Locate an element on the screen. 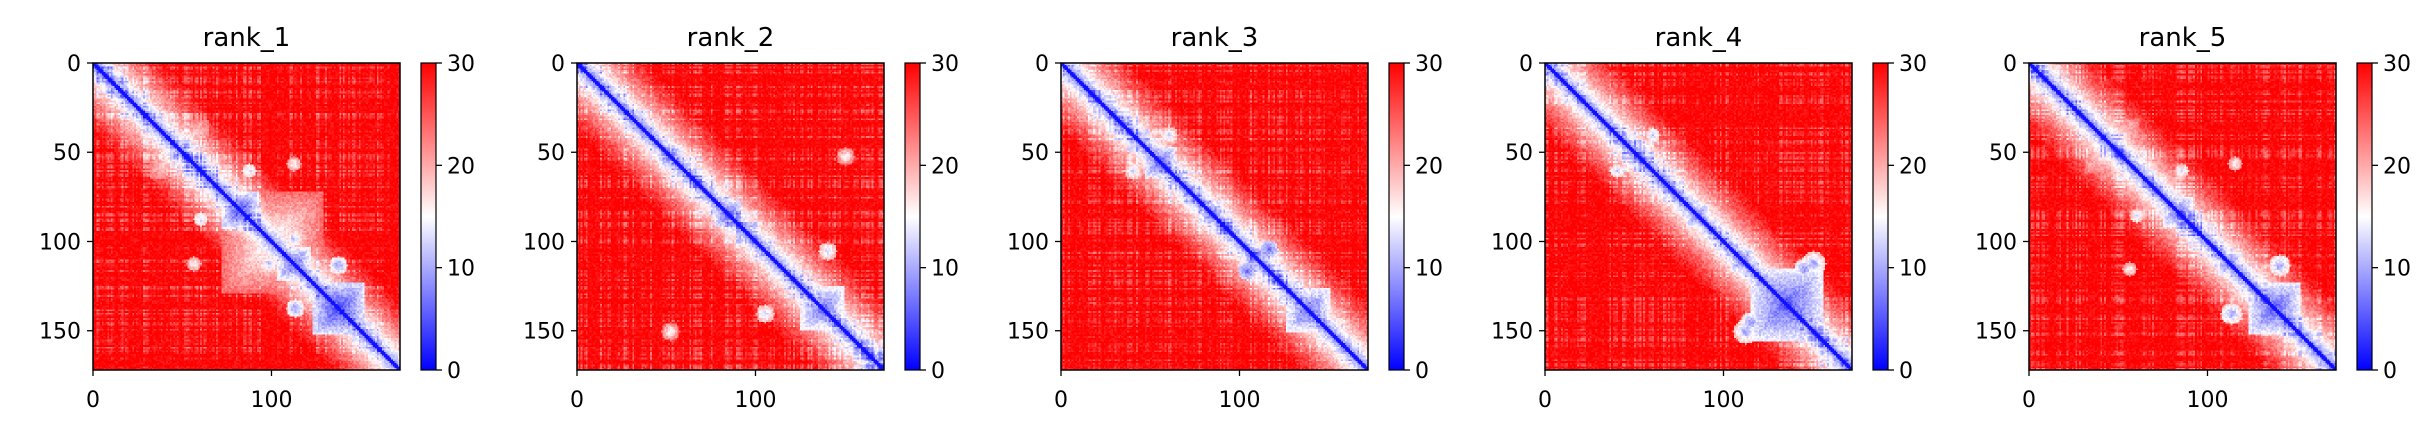 The width and height of the screenshot is (2435, 438). panel-title: rank_4 is located at coordinates (1699, 38).